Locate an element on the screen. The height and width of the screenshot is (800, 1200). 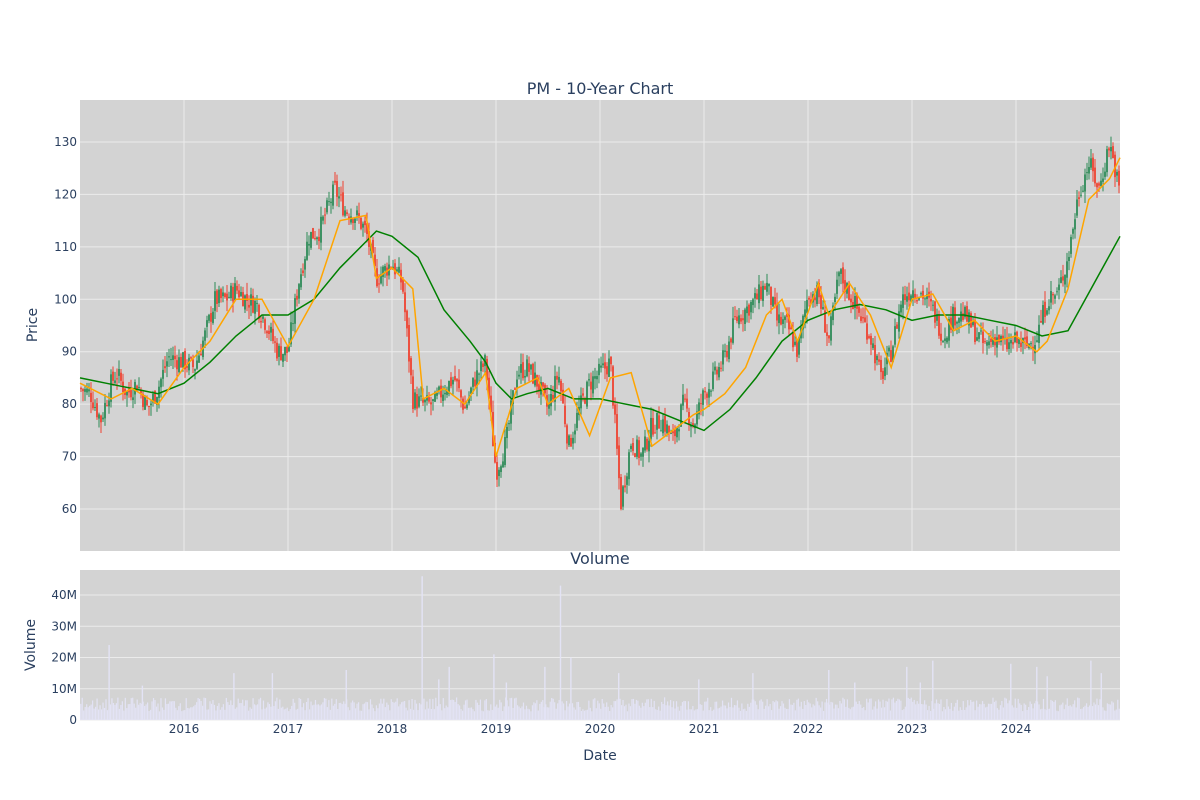
volume-y-tick-label: 20M is located at coordinates (64, 658).